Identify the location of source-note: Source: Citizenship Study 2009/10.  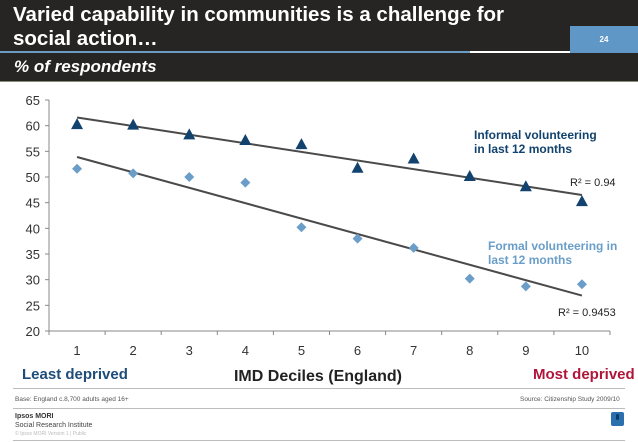
(570, 399).